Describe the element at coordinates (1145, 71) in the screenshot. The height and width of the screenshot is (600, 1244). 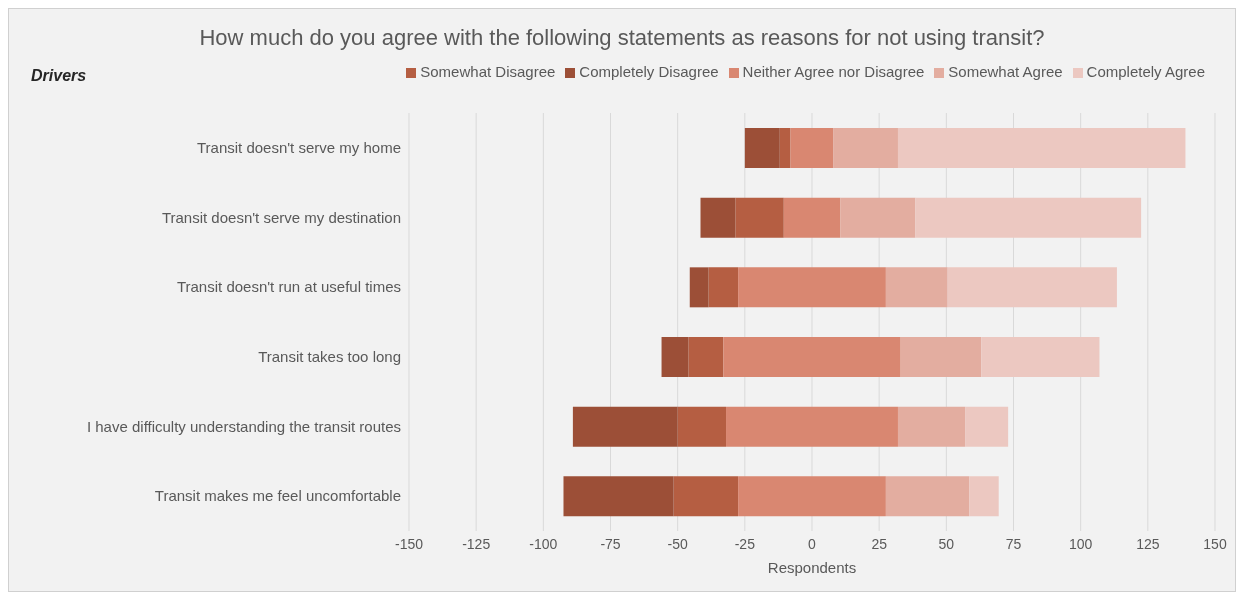
I see `legend-label: Completely Agree` at that location.